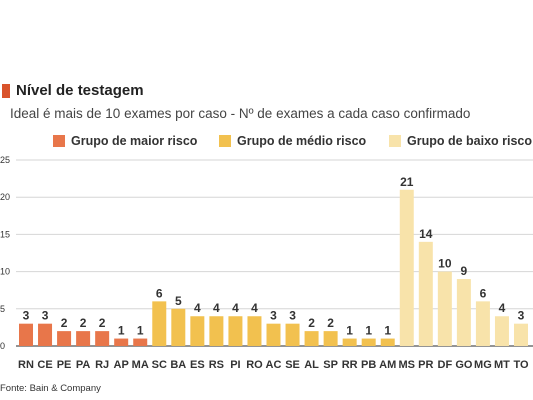 The width and height of the screenshot is (533, 400). What do you see at coordinates (407, 365) in the screenshot?
I see `category-label: MS` at bounding box center [407, 365].